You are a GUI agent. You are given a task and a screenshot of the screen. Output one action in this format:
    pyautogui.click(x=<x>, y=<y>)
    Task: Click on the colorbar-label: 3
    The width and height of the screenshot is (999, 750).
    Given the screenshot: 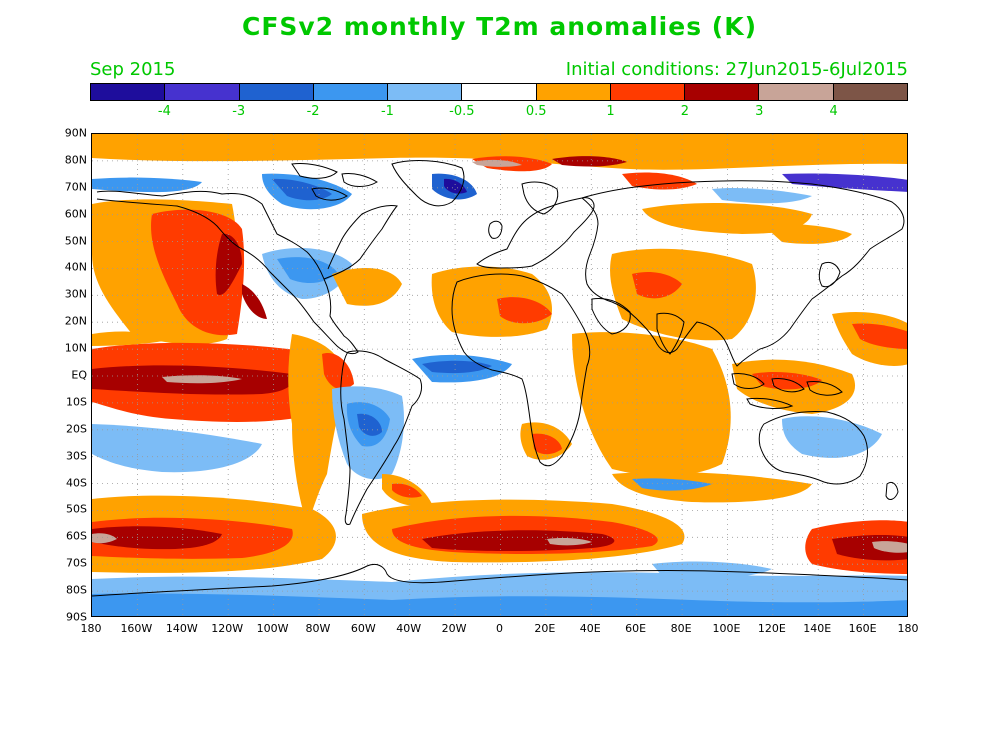 What is the action you would take?
    pyautogui.click(x=759, y=111)
    